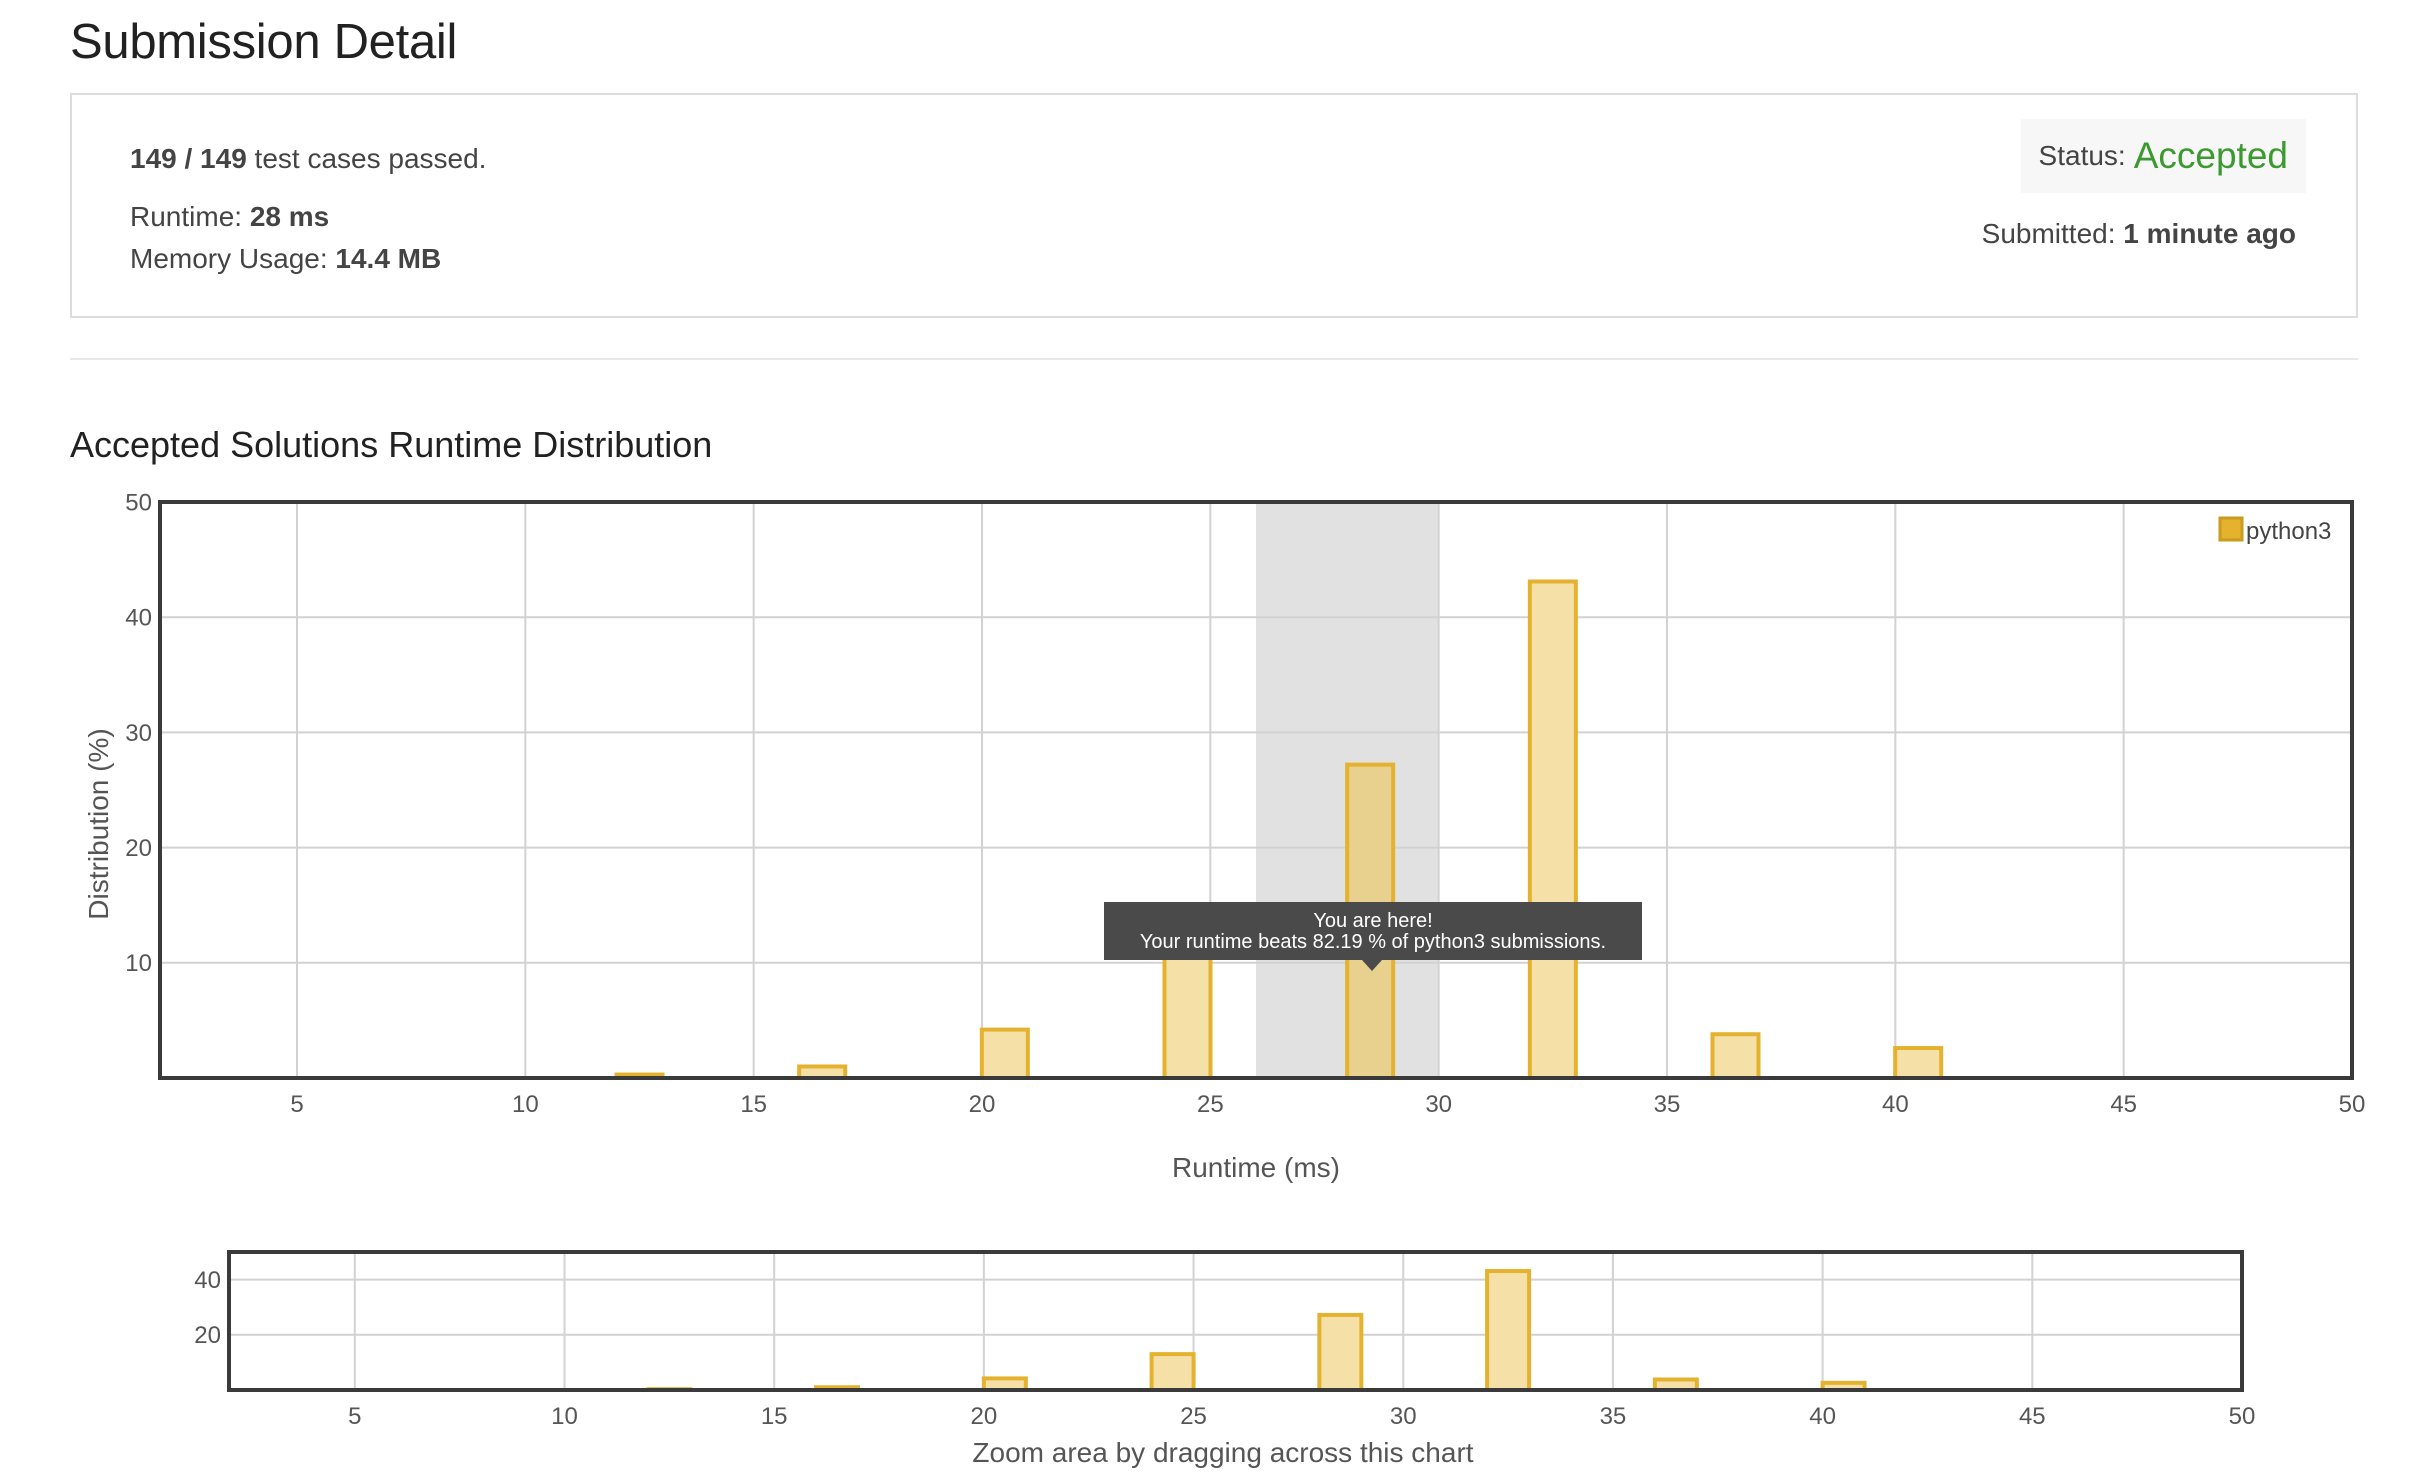 The width and height of the screenshot is (2424, 1472). Describe the element at coordinates (1256, 1167) in the screenshot. I see `x-axis-label: Runtime (ms)` at that location.